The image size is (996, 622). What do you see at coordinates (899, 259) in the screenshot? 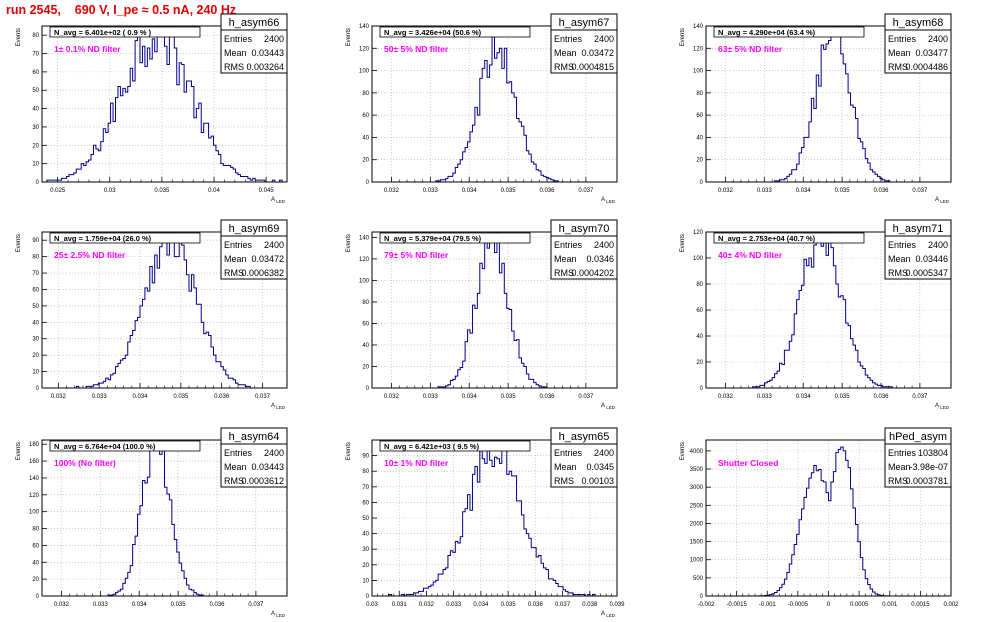
I see `stats-label: Mean` at bounding box center [899, 259].